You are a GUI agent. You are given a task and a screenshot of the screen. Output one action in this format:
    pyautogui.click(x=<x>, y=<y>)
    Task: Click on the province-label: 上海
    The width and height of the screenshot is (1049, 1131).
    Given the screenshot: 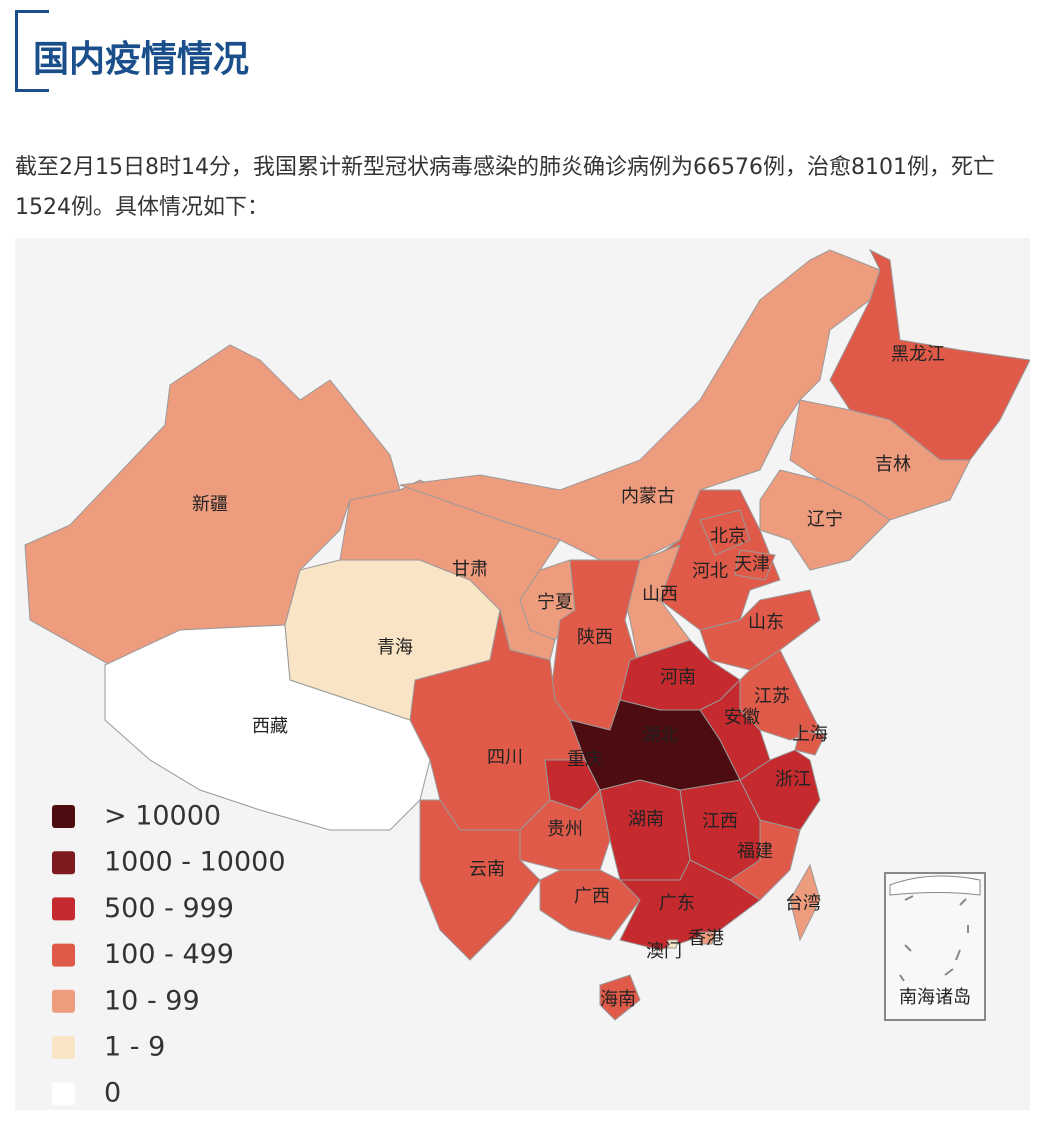 What is the action you would take?
    pyautogui.click(x=810, y=734)
    